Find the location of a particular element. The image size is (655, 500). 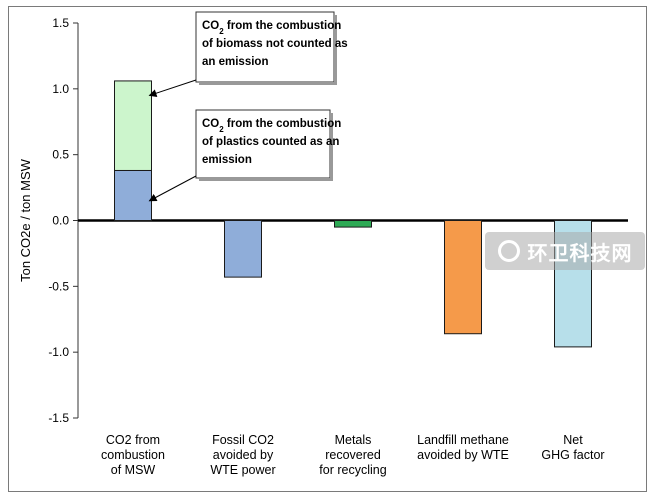

x-category-label-line: GHG factor is located at coordinates (572, 455).